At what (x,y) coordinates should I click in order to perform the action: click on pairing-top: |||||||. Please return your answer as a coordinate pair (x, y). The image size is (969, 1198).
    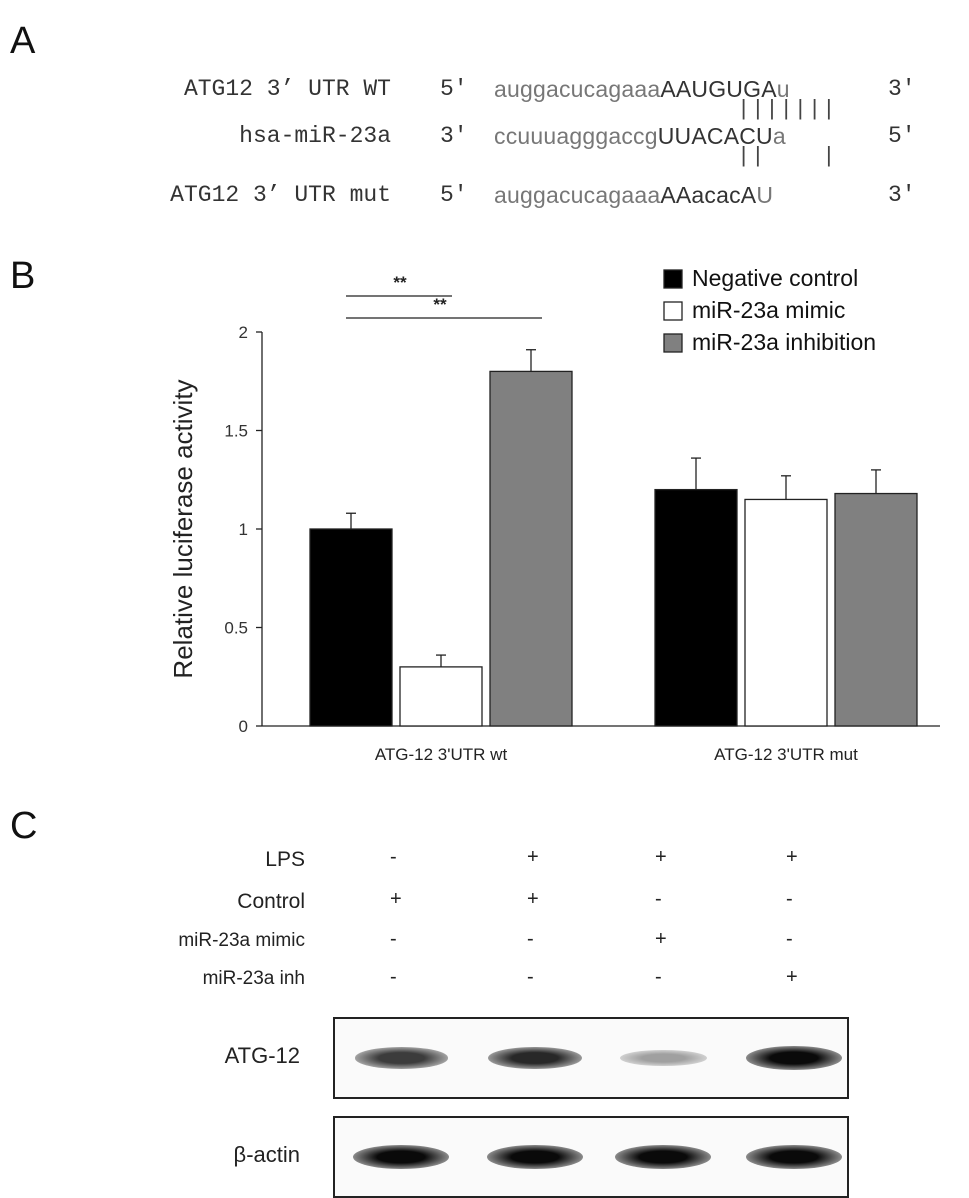
    Looking at the image, I should click on (787, 109).